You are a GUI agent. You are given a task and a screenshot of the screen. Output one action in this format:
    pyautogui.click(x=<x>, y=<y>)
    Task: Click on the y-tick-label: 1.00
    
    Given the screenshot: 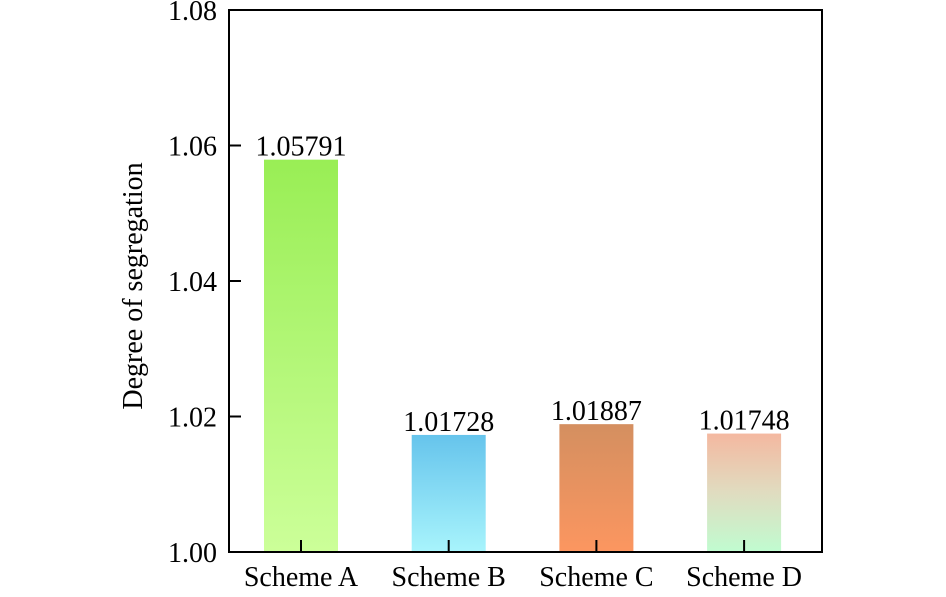 What is the action you would take?
    pyautogui.click(x=192, y=553)
    